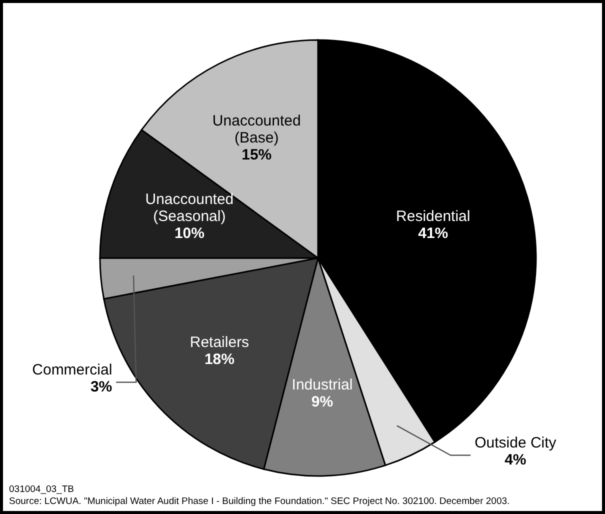  Describe the element at coordinates (433, 216) in the screenshot. I see `slice-label: Residential` at that location.